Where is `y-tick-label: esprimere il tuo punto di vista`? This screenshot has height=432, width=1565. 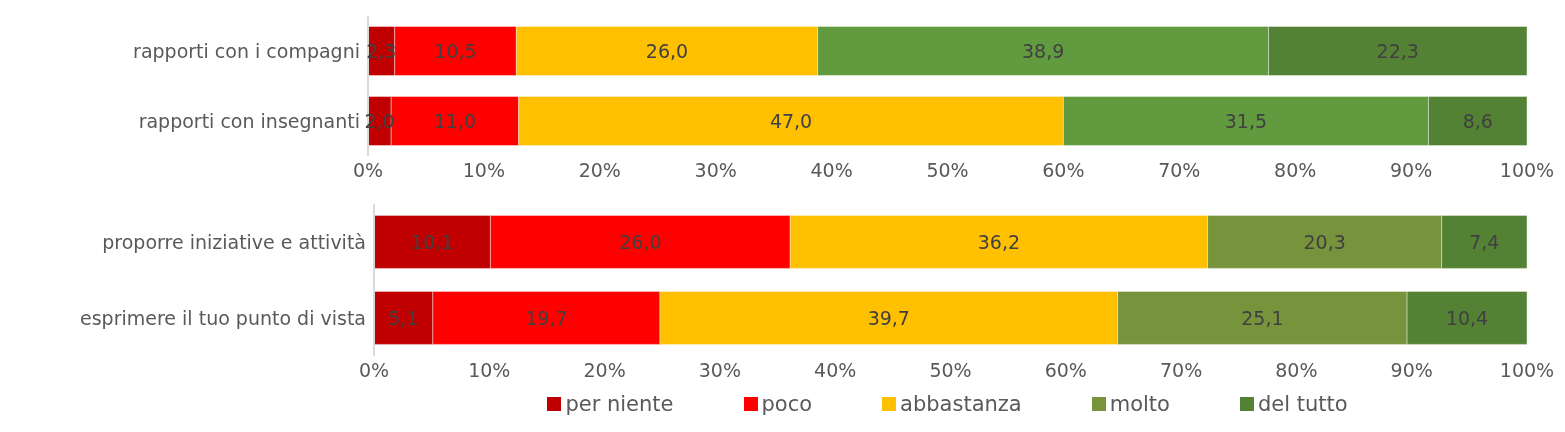
y-tick-label: esprimere il tuo punto di vista is located at coordinates (223, 317).